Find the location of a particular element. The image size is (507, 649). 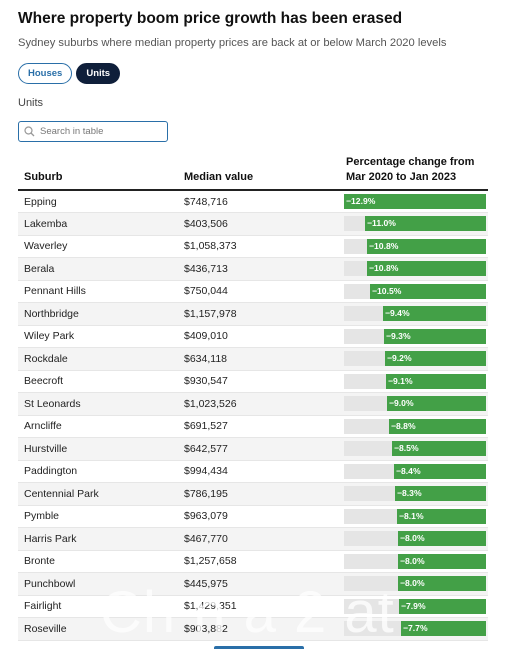

cell-percentage-change: −9.2% is located at coordinates (414, 359).